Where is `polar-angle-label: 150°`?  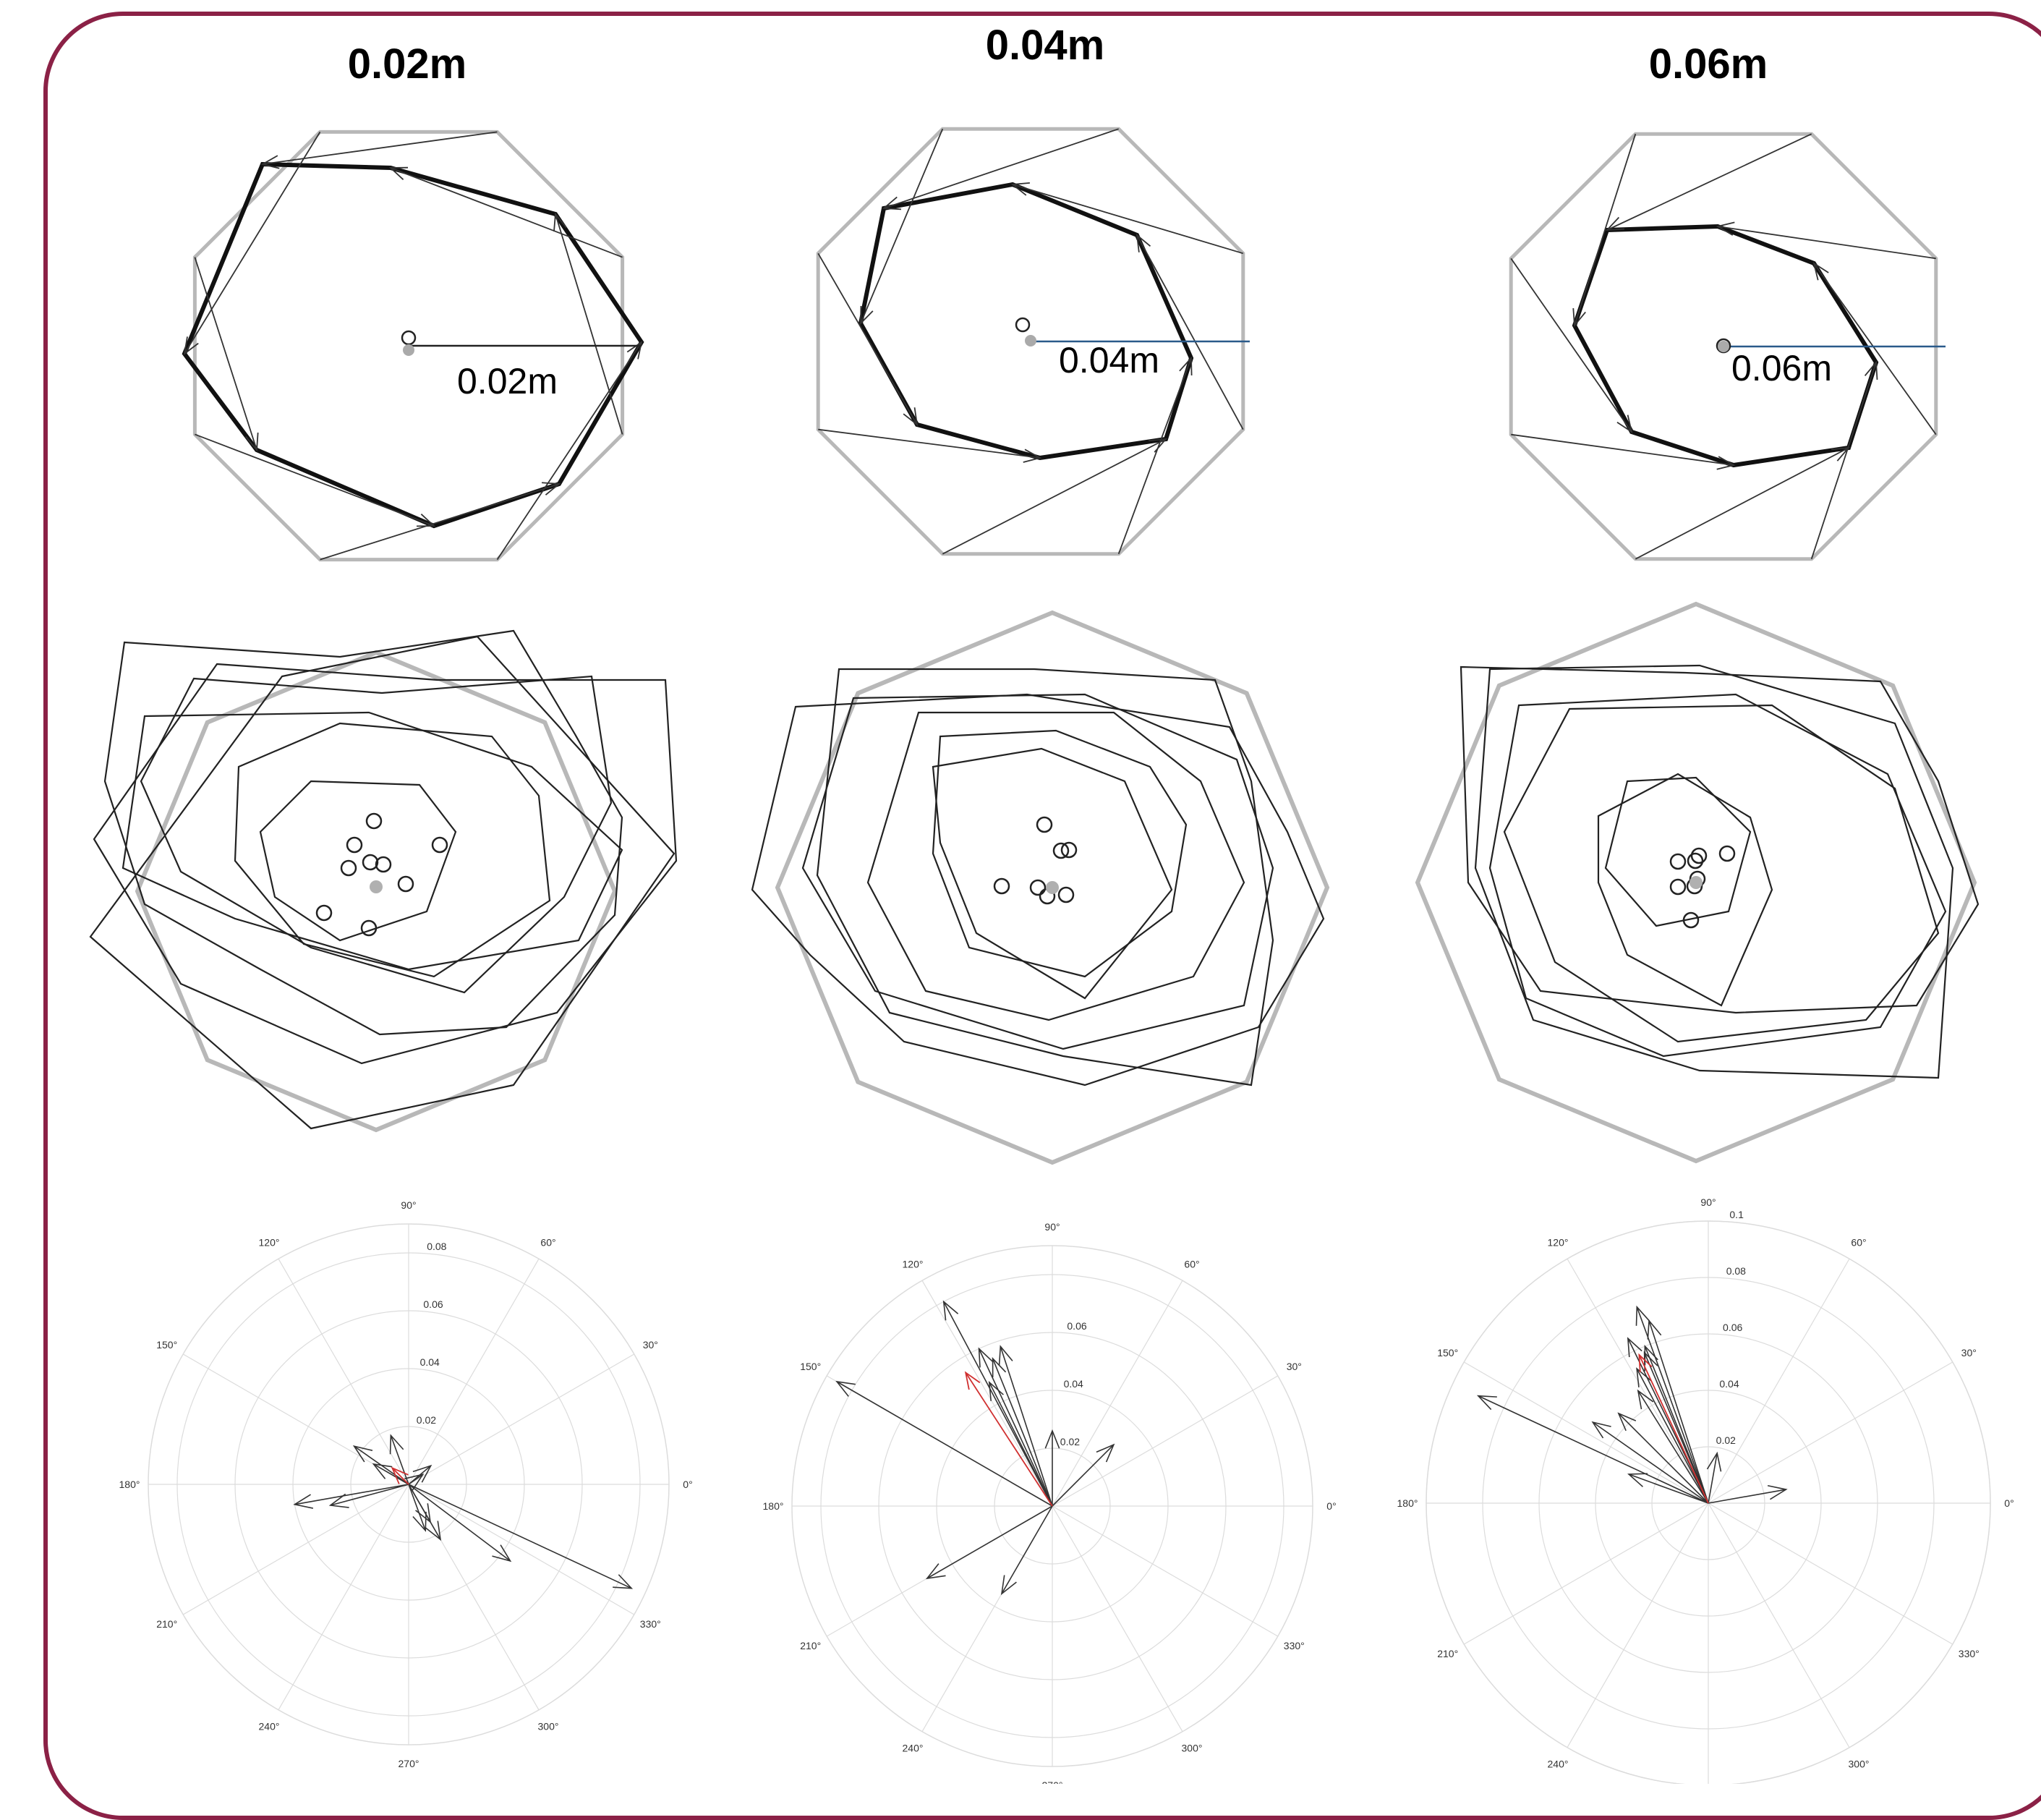 polar-angle-label: 150° is located at coordinates (166, 1345).